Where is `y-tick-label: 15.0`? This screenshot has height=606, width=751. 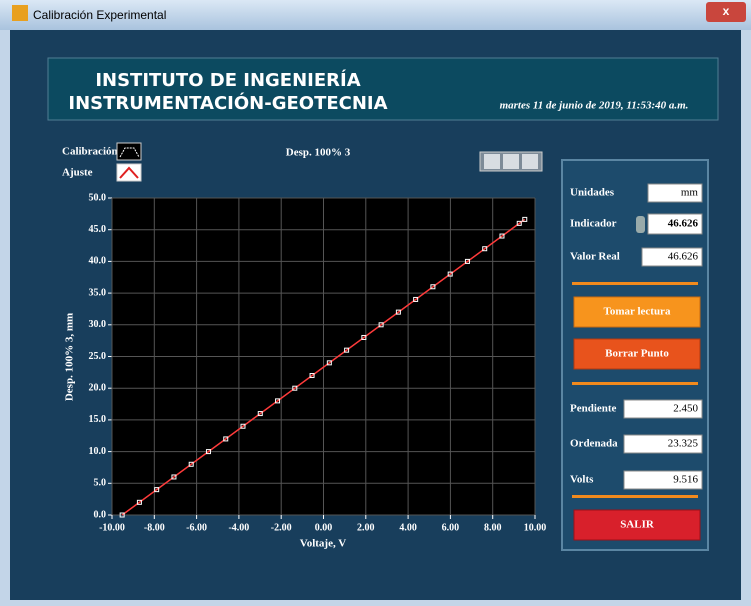 y-tick-label: 15.0 is located at coordinates (98, 419).